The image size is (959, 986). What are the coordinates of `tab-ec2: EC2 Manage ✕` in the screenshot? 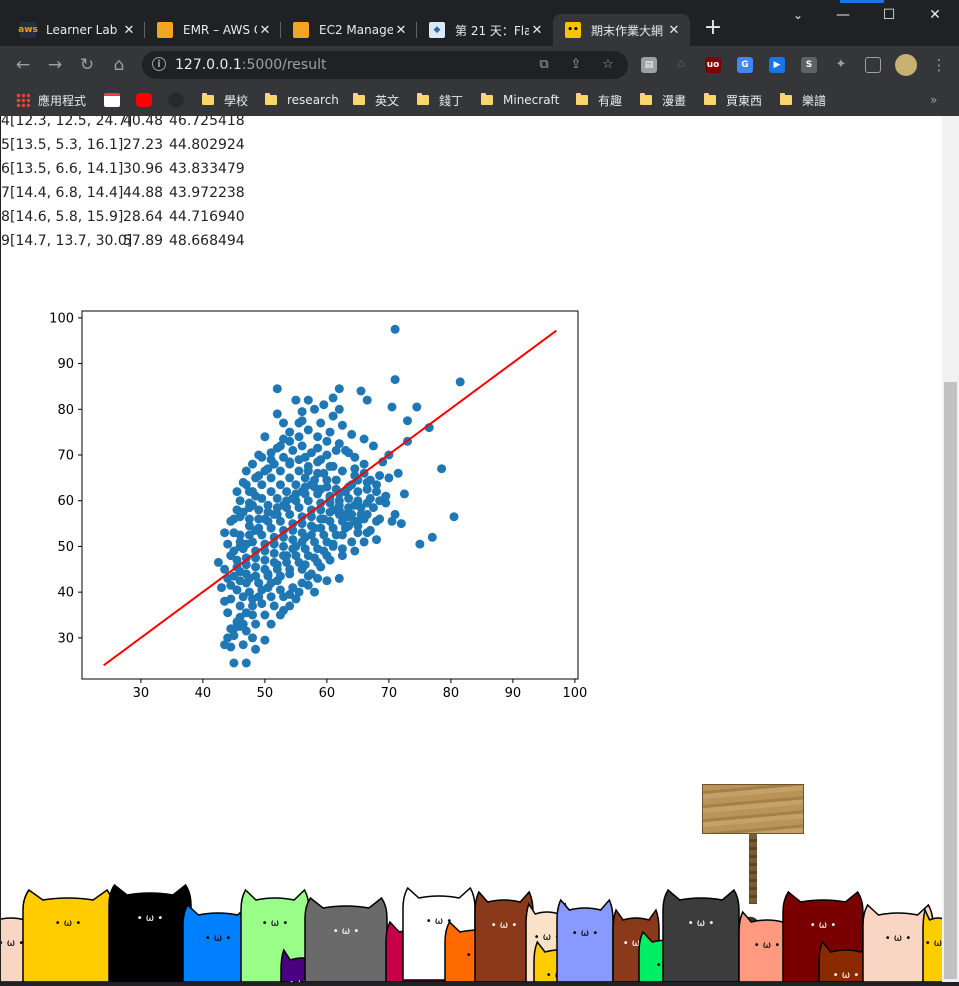 It's located at (349, 30).